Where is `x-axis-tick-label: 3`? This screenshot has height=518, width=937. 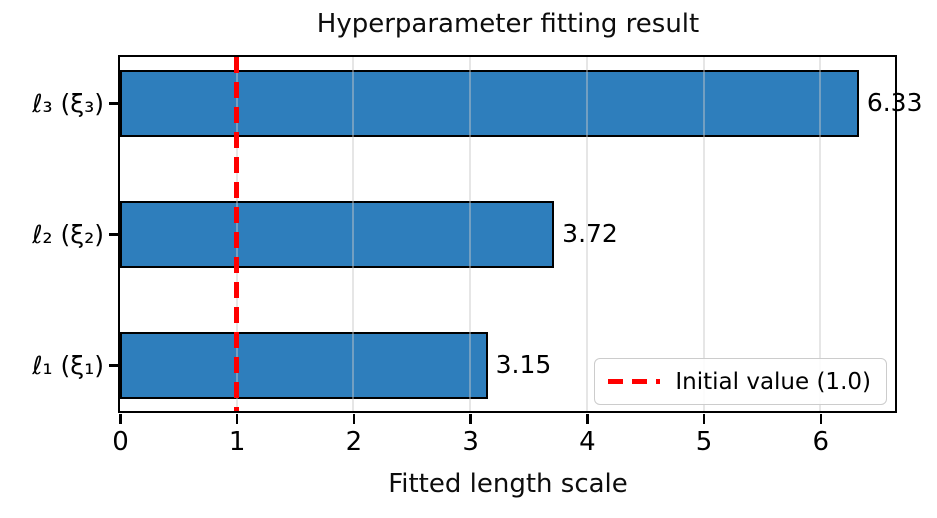
x-axis-tick-label: 3 is located at coordinates (470, 442).